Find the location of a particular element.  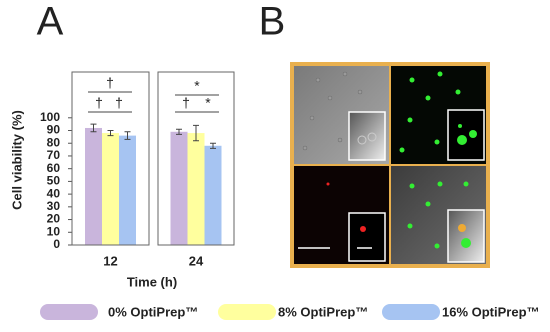

y-axis-label: Cell viability (%) is located at coordinates (16, 160).